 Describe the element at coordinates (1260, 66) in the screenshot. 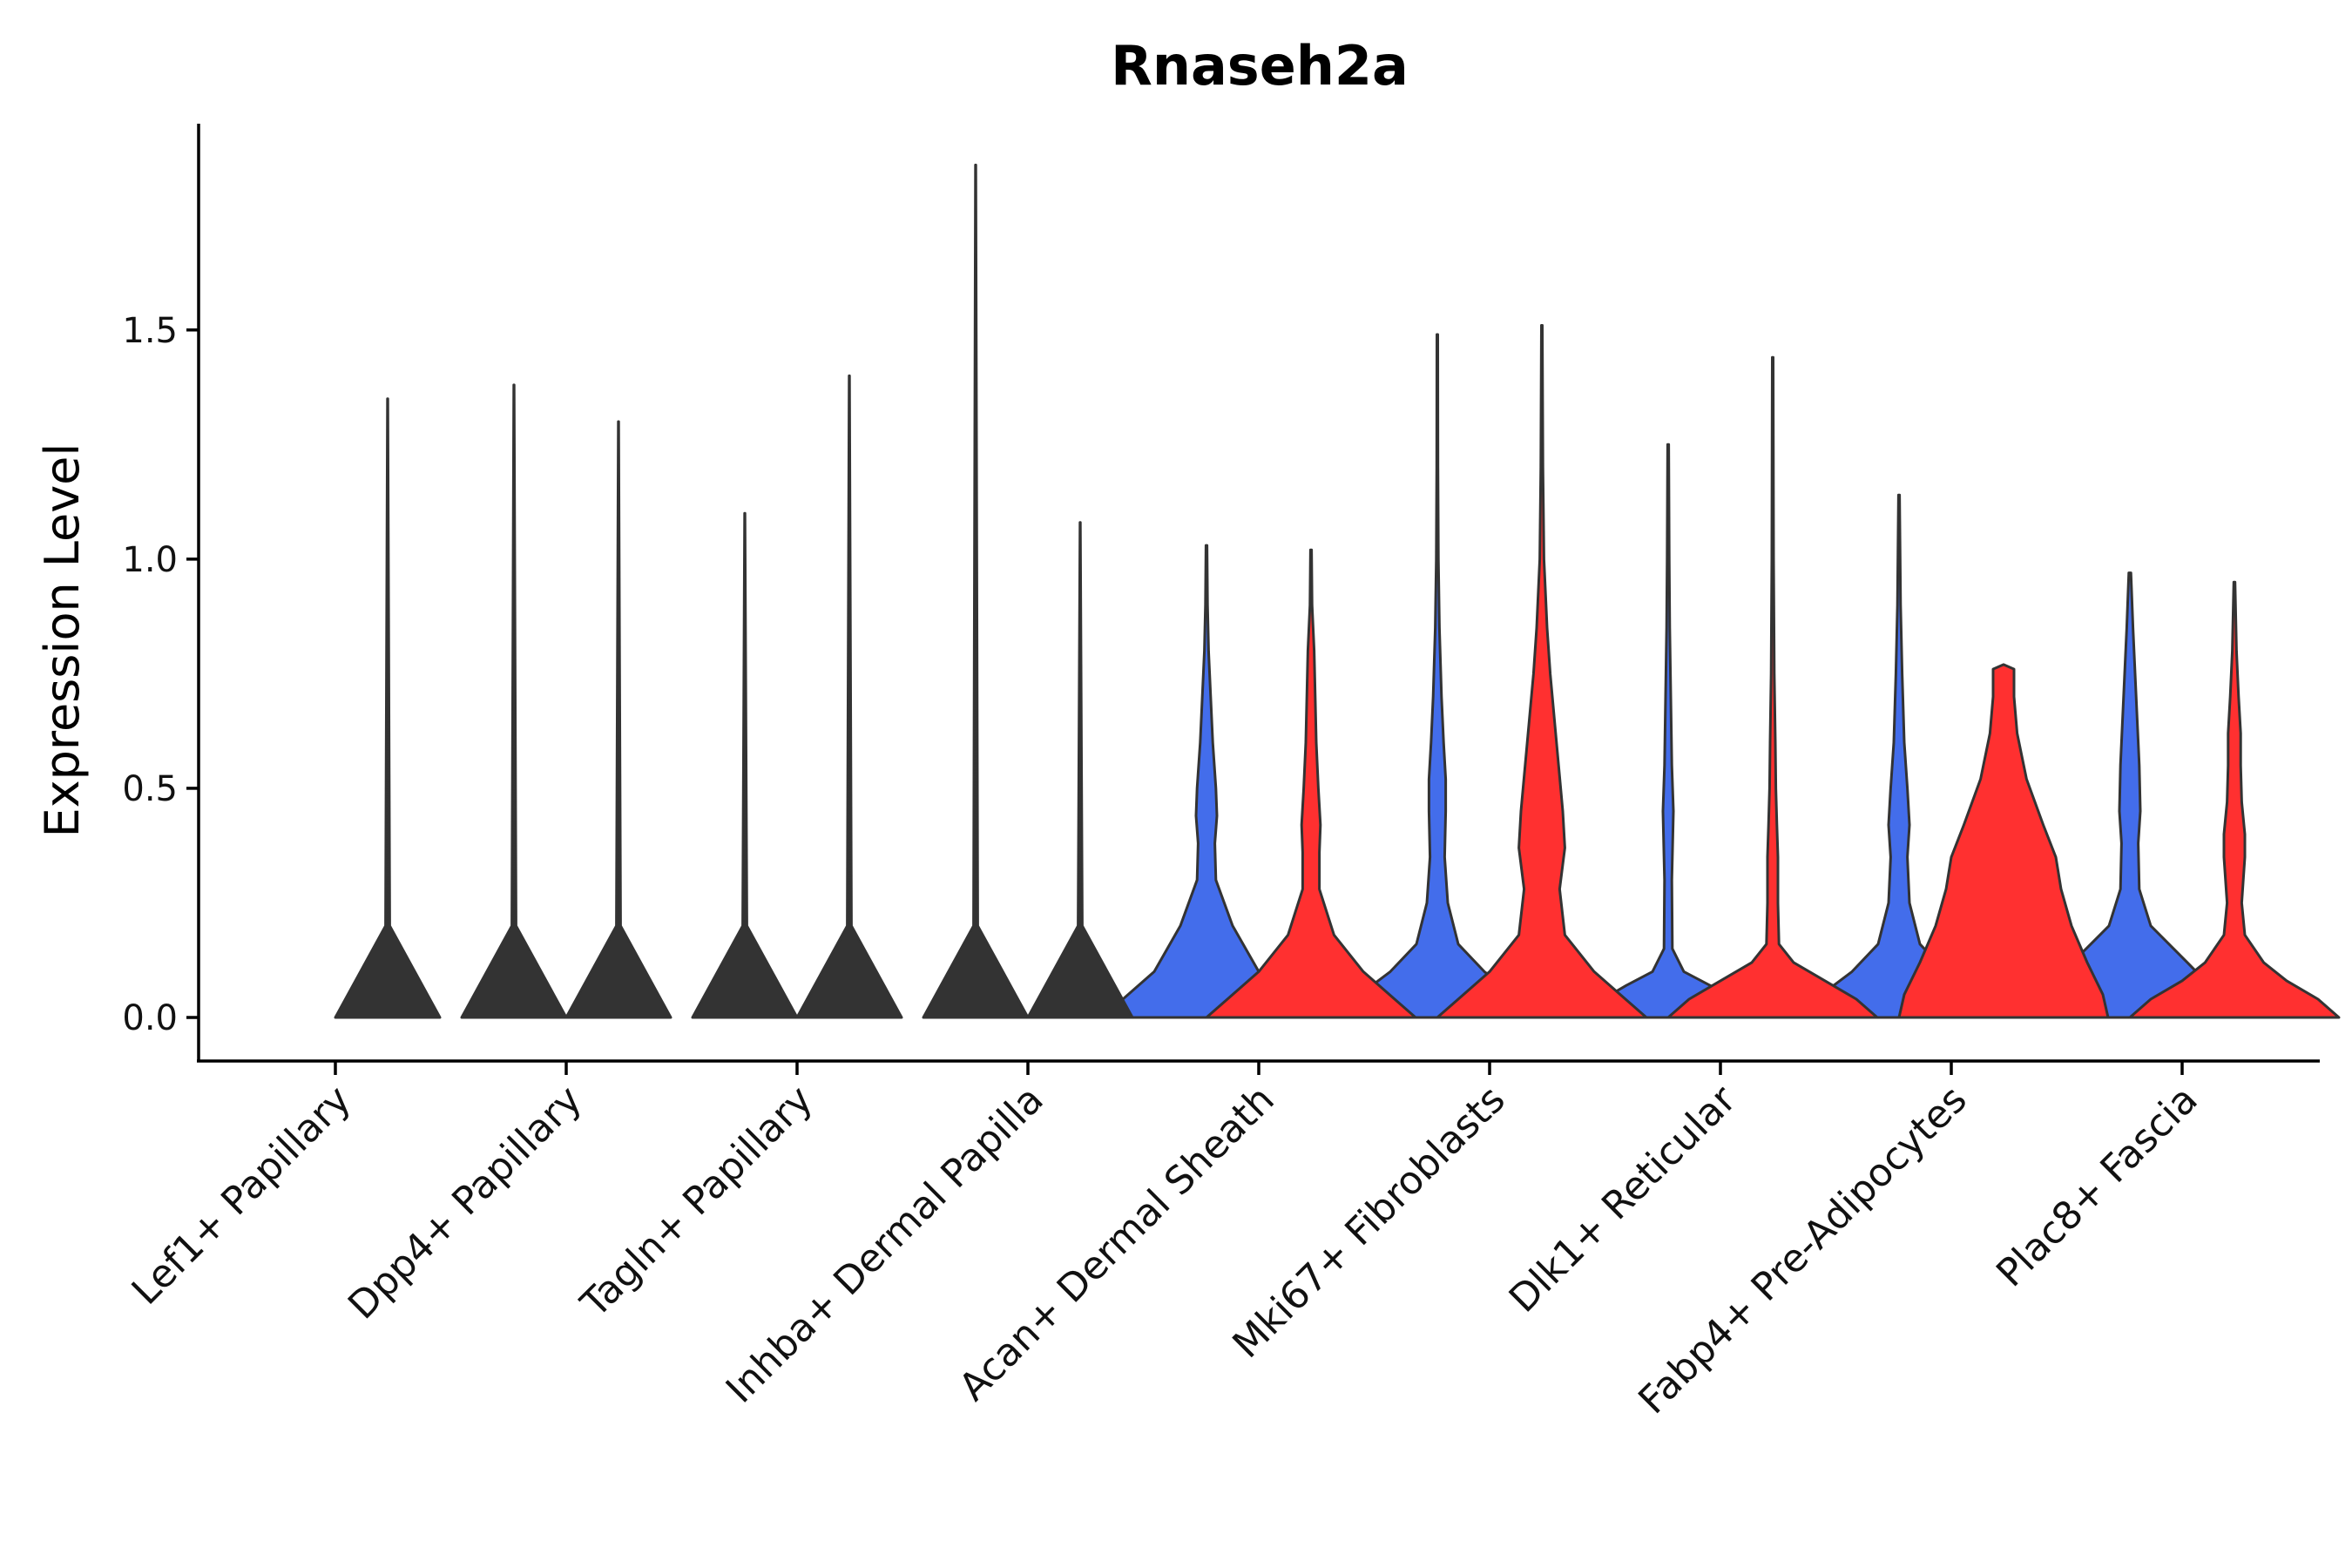

I see `chart-title: Rnaseh2a` at that location.